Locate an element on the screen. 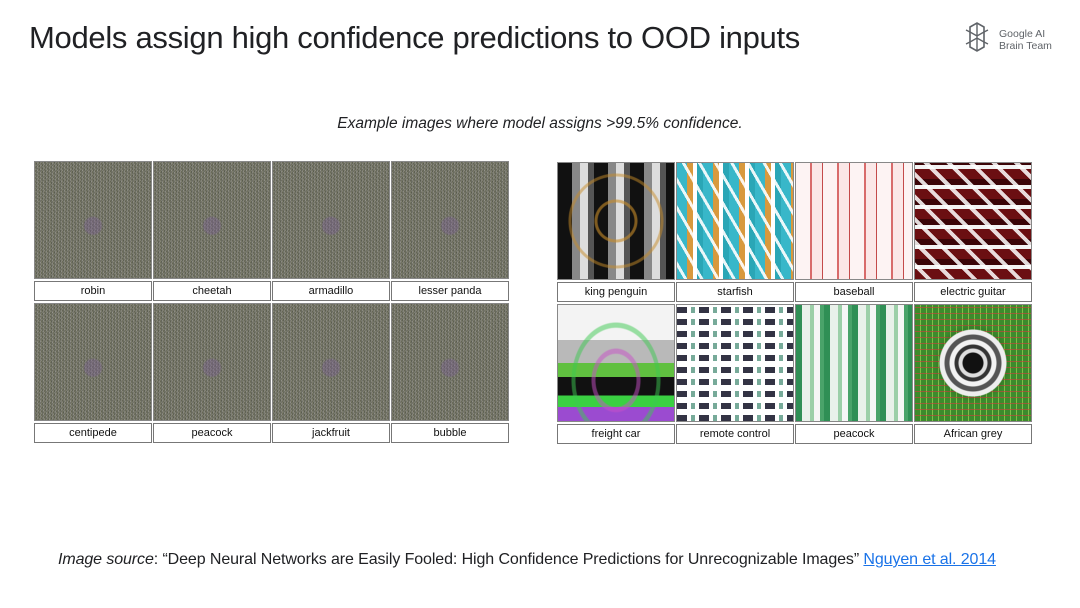  image-tile: bubble is located at coordinates (450, 373).